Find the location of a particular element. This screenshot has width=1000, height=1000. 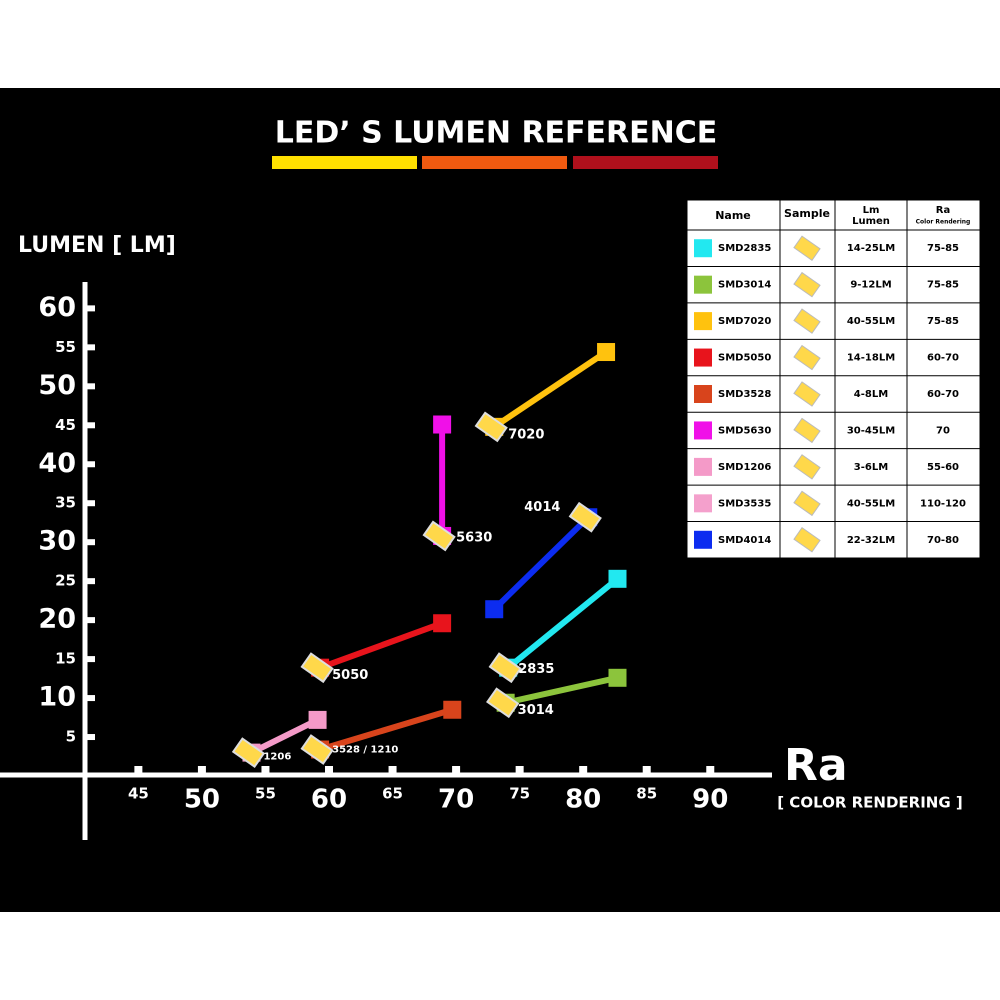

legend-label: SMD1206 is located at coordinates (744, 467).